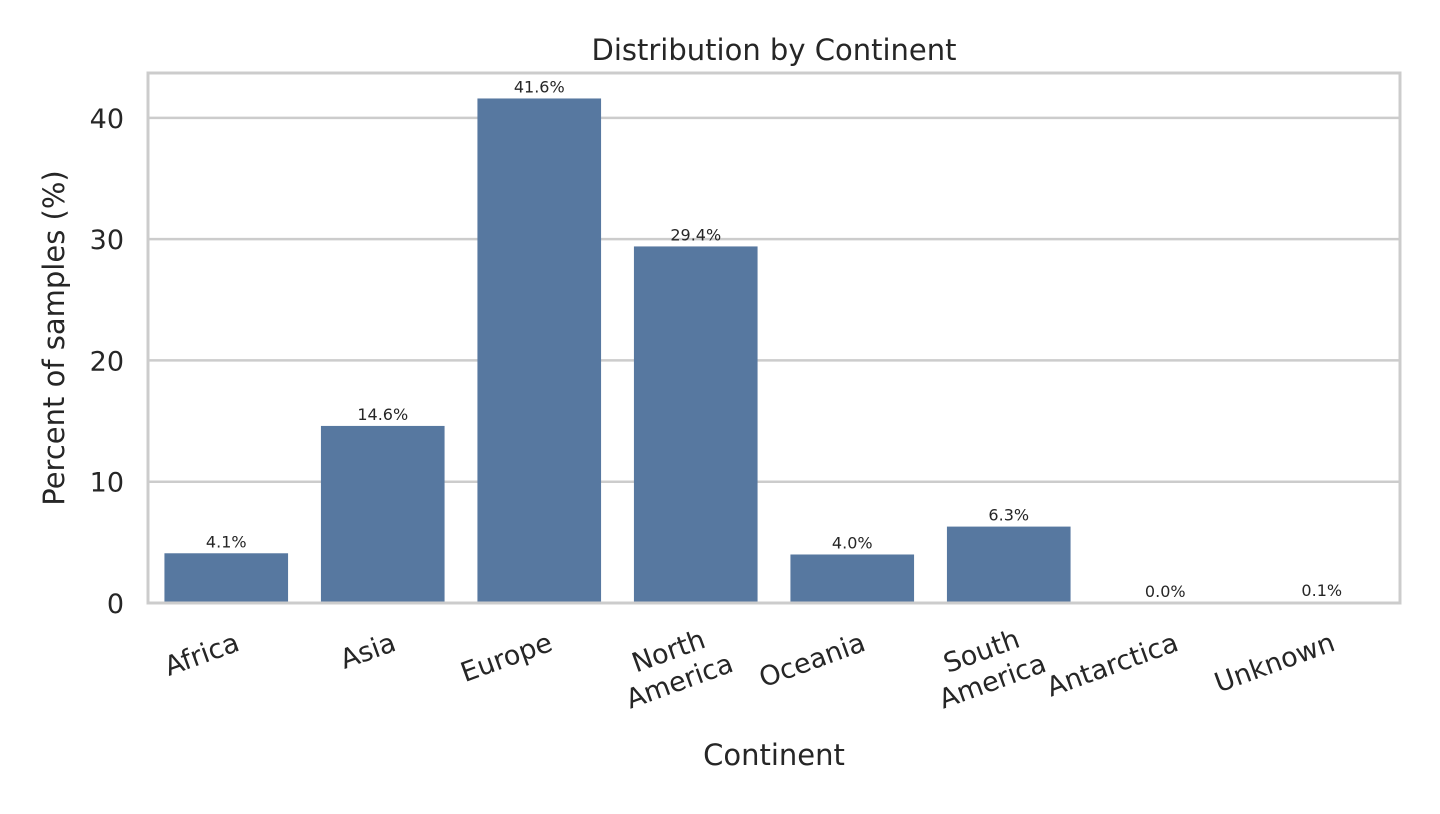 This screenshot has width=1440, height=814. I want to click on y-axis-ticks: 0 10 20 30 40, so click(107, 362).